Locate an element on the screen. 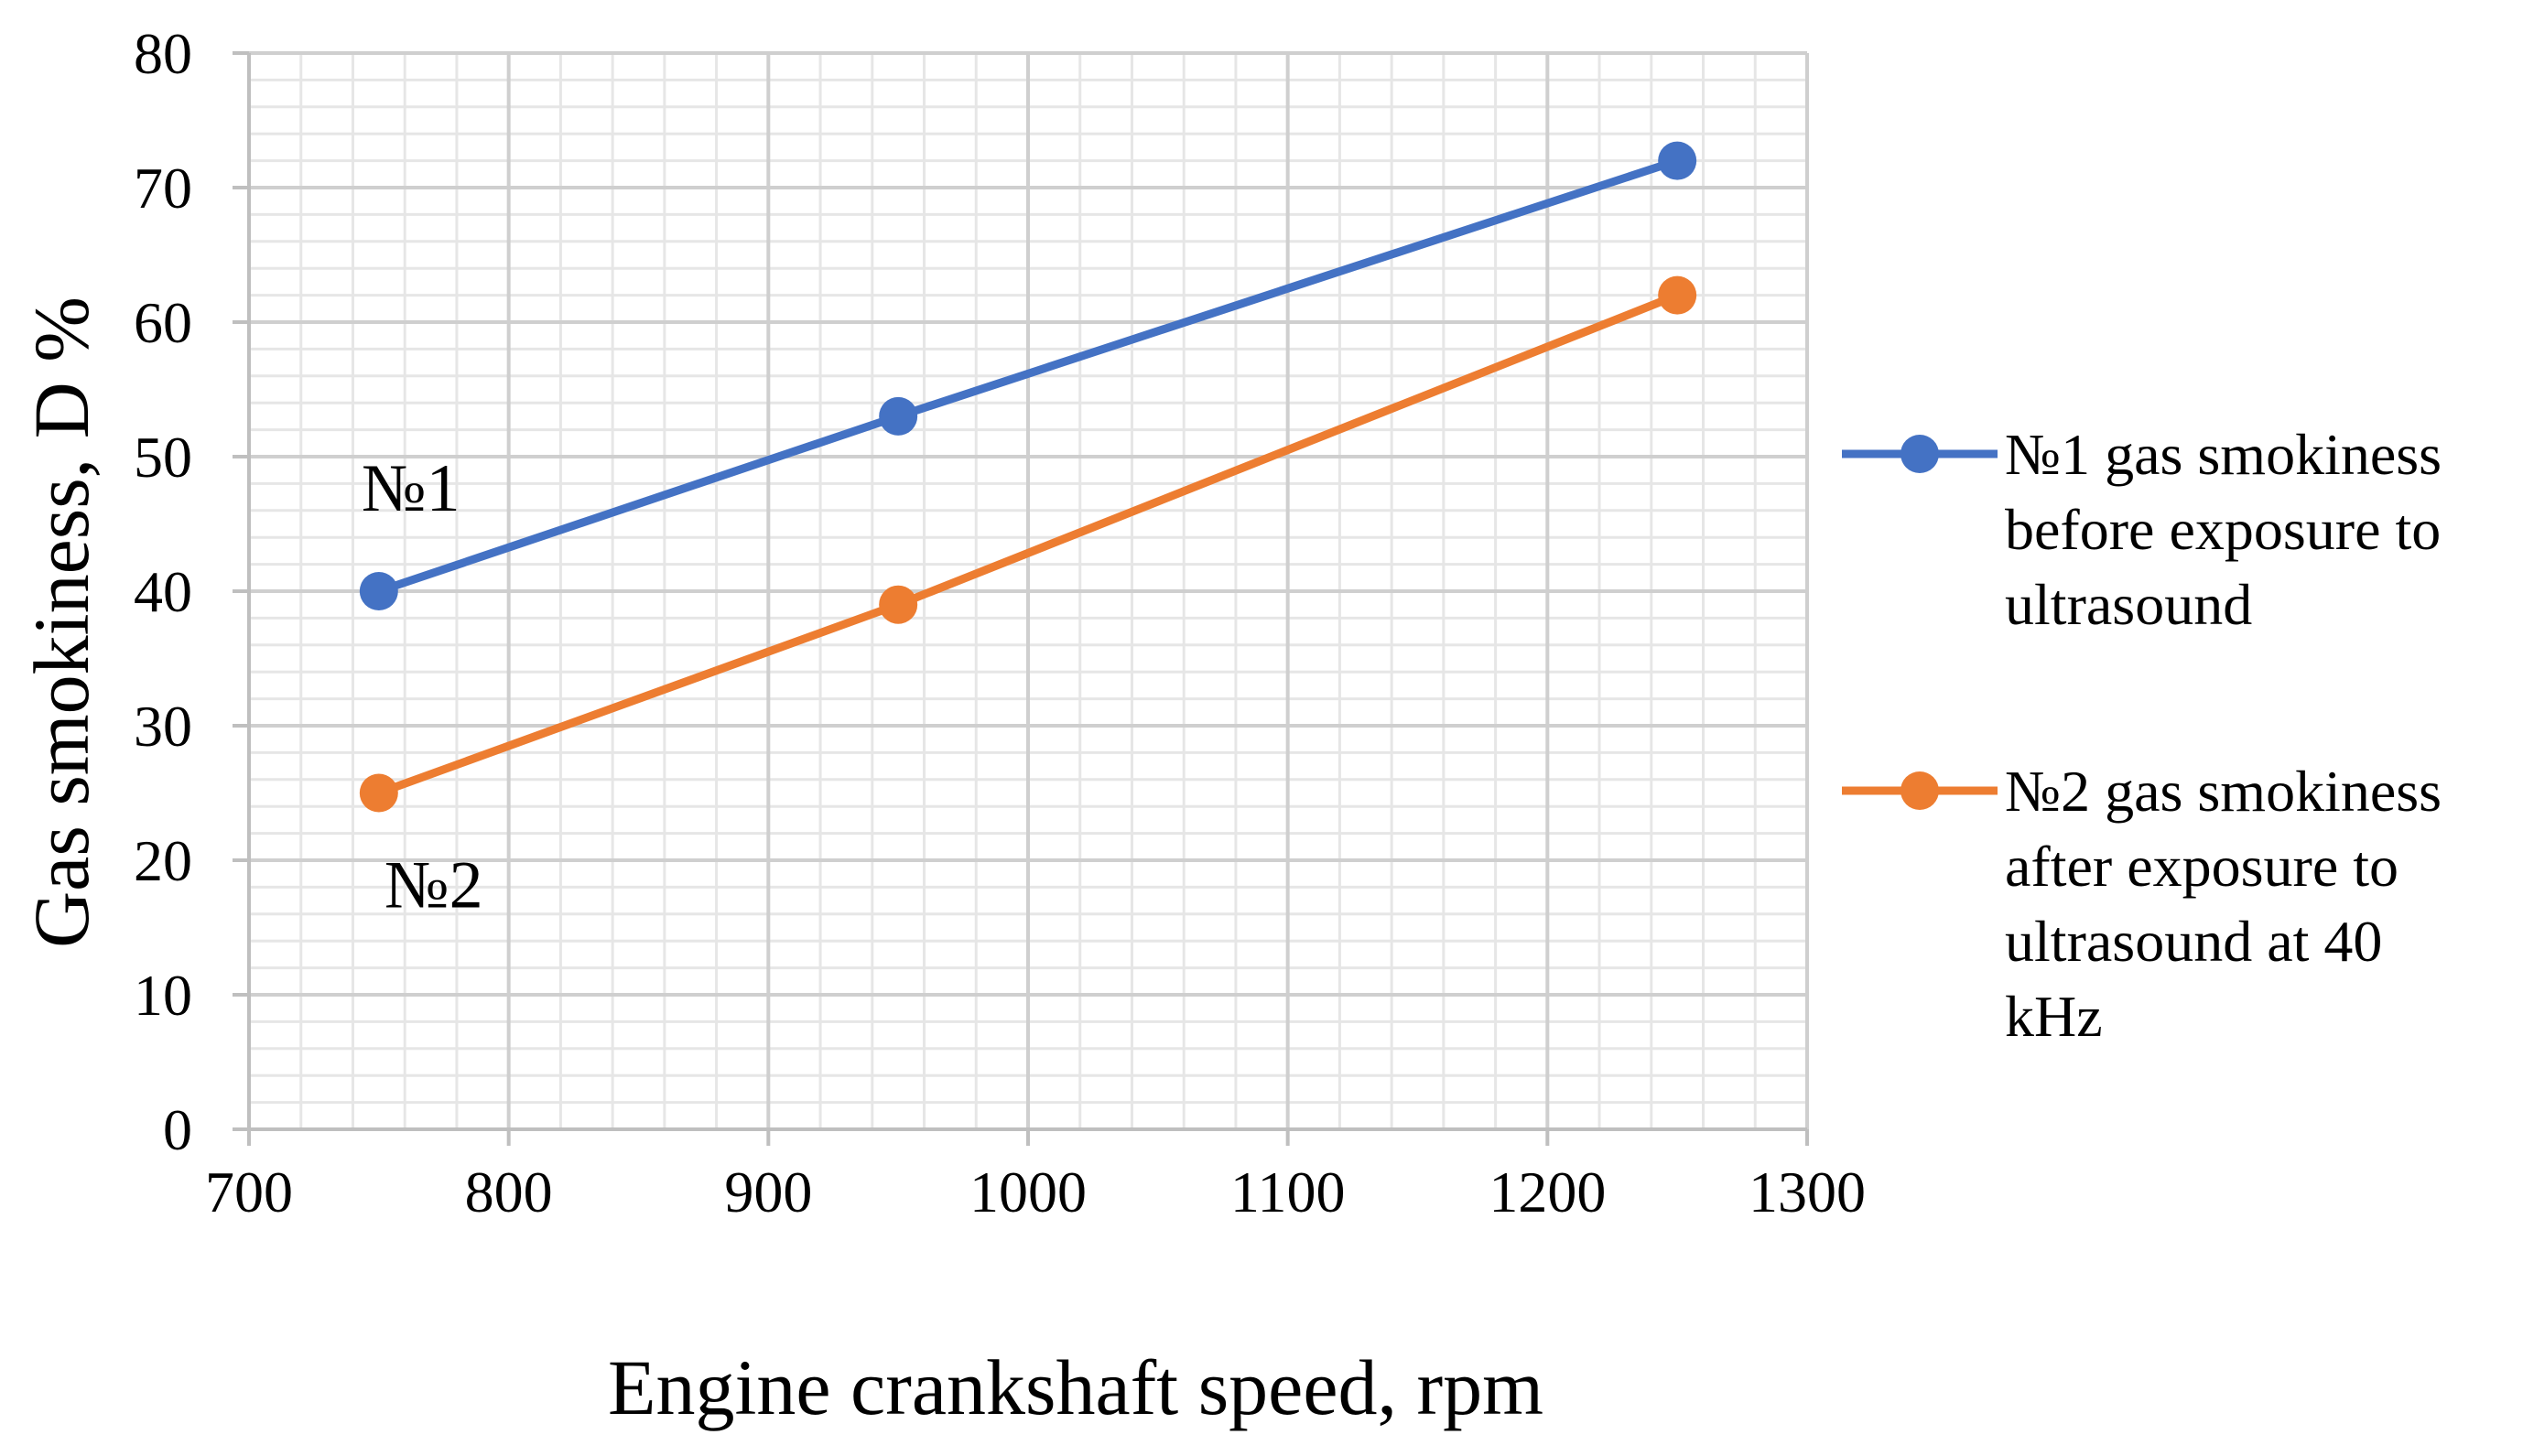 The image size is (2523, 1456). y-tick-label: 40 is located at coordinates (163, 591).